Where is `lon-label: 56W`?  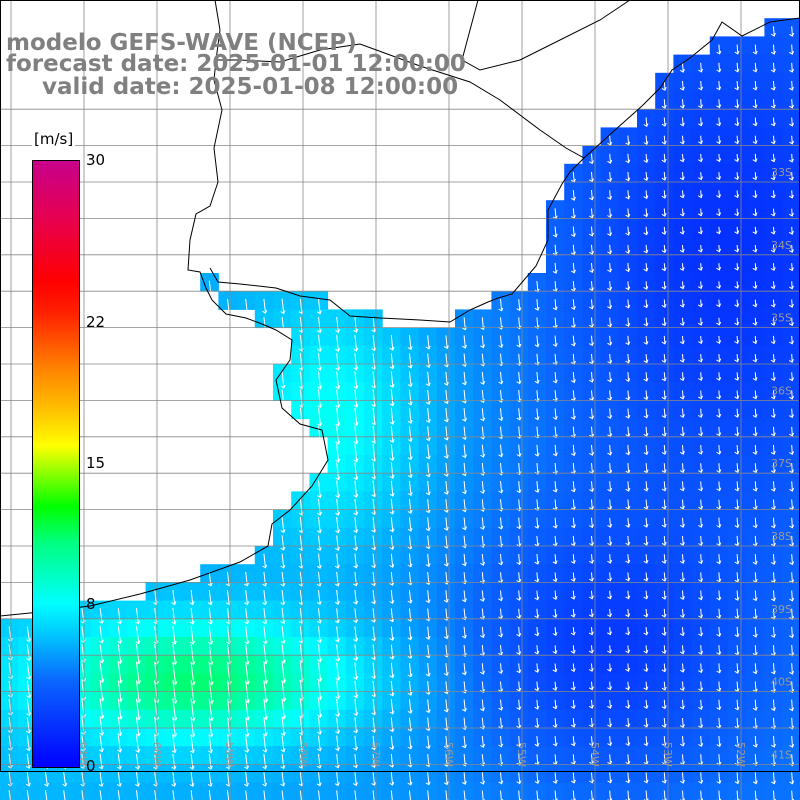 lon-label: 56W is located at coordinates (448, 754).